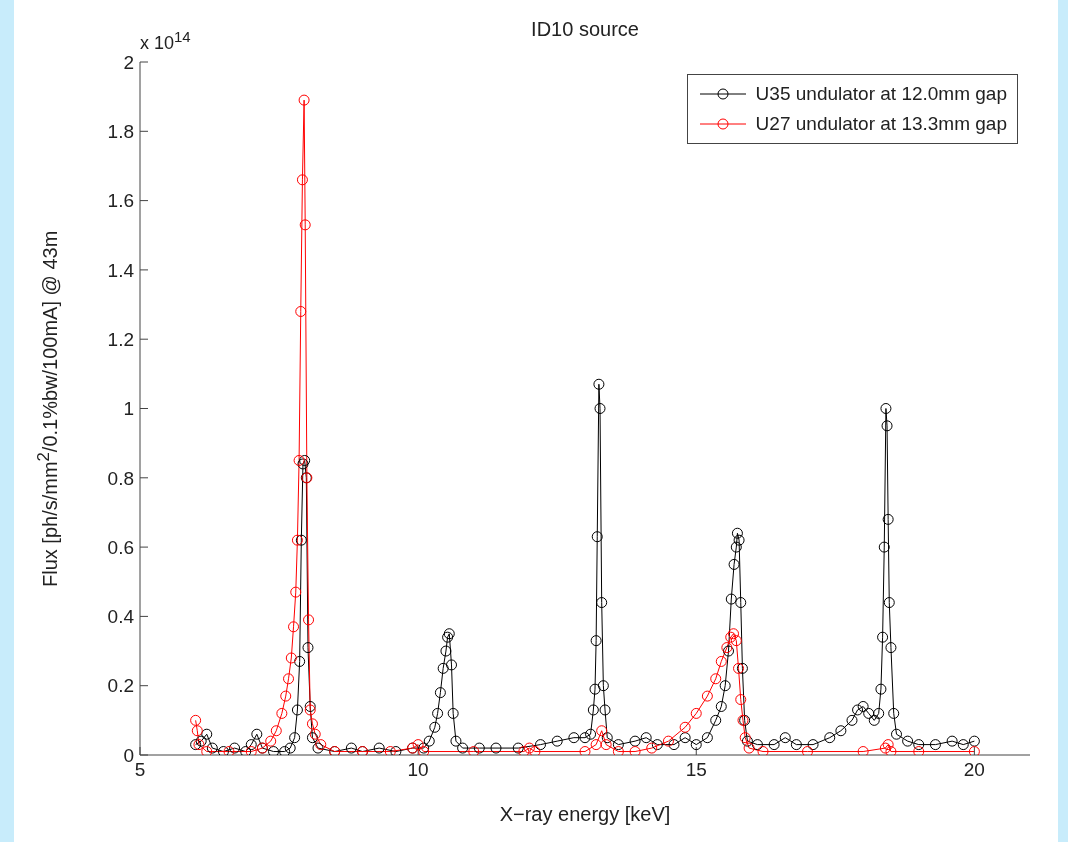 The height and width of the screenshot is (842, 1068). Describe the element at coordinates (418, 770) in the screenshot. I see `x-tick-label: 10` at that location.